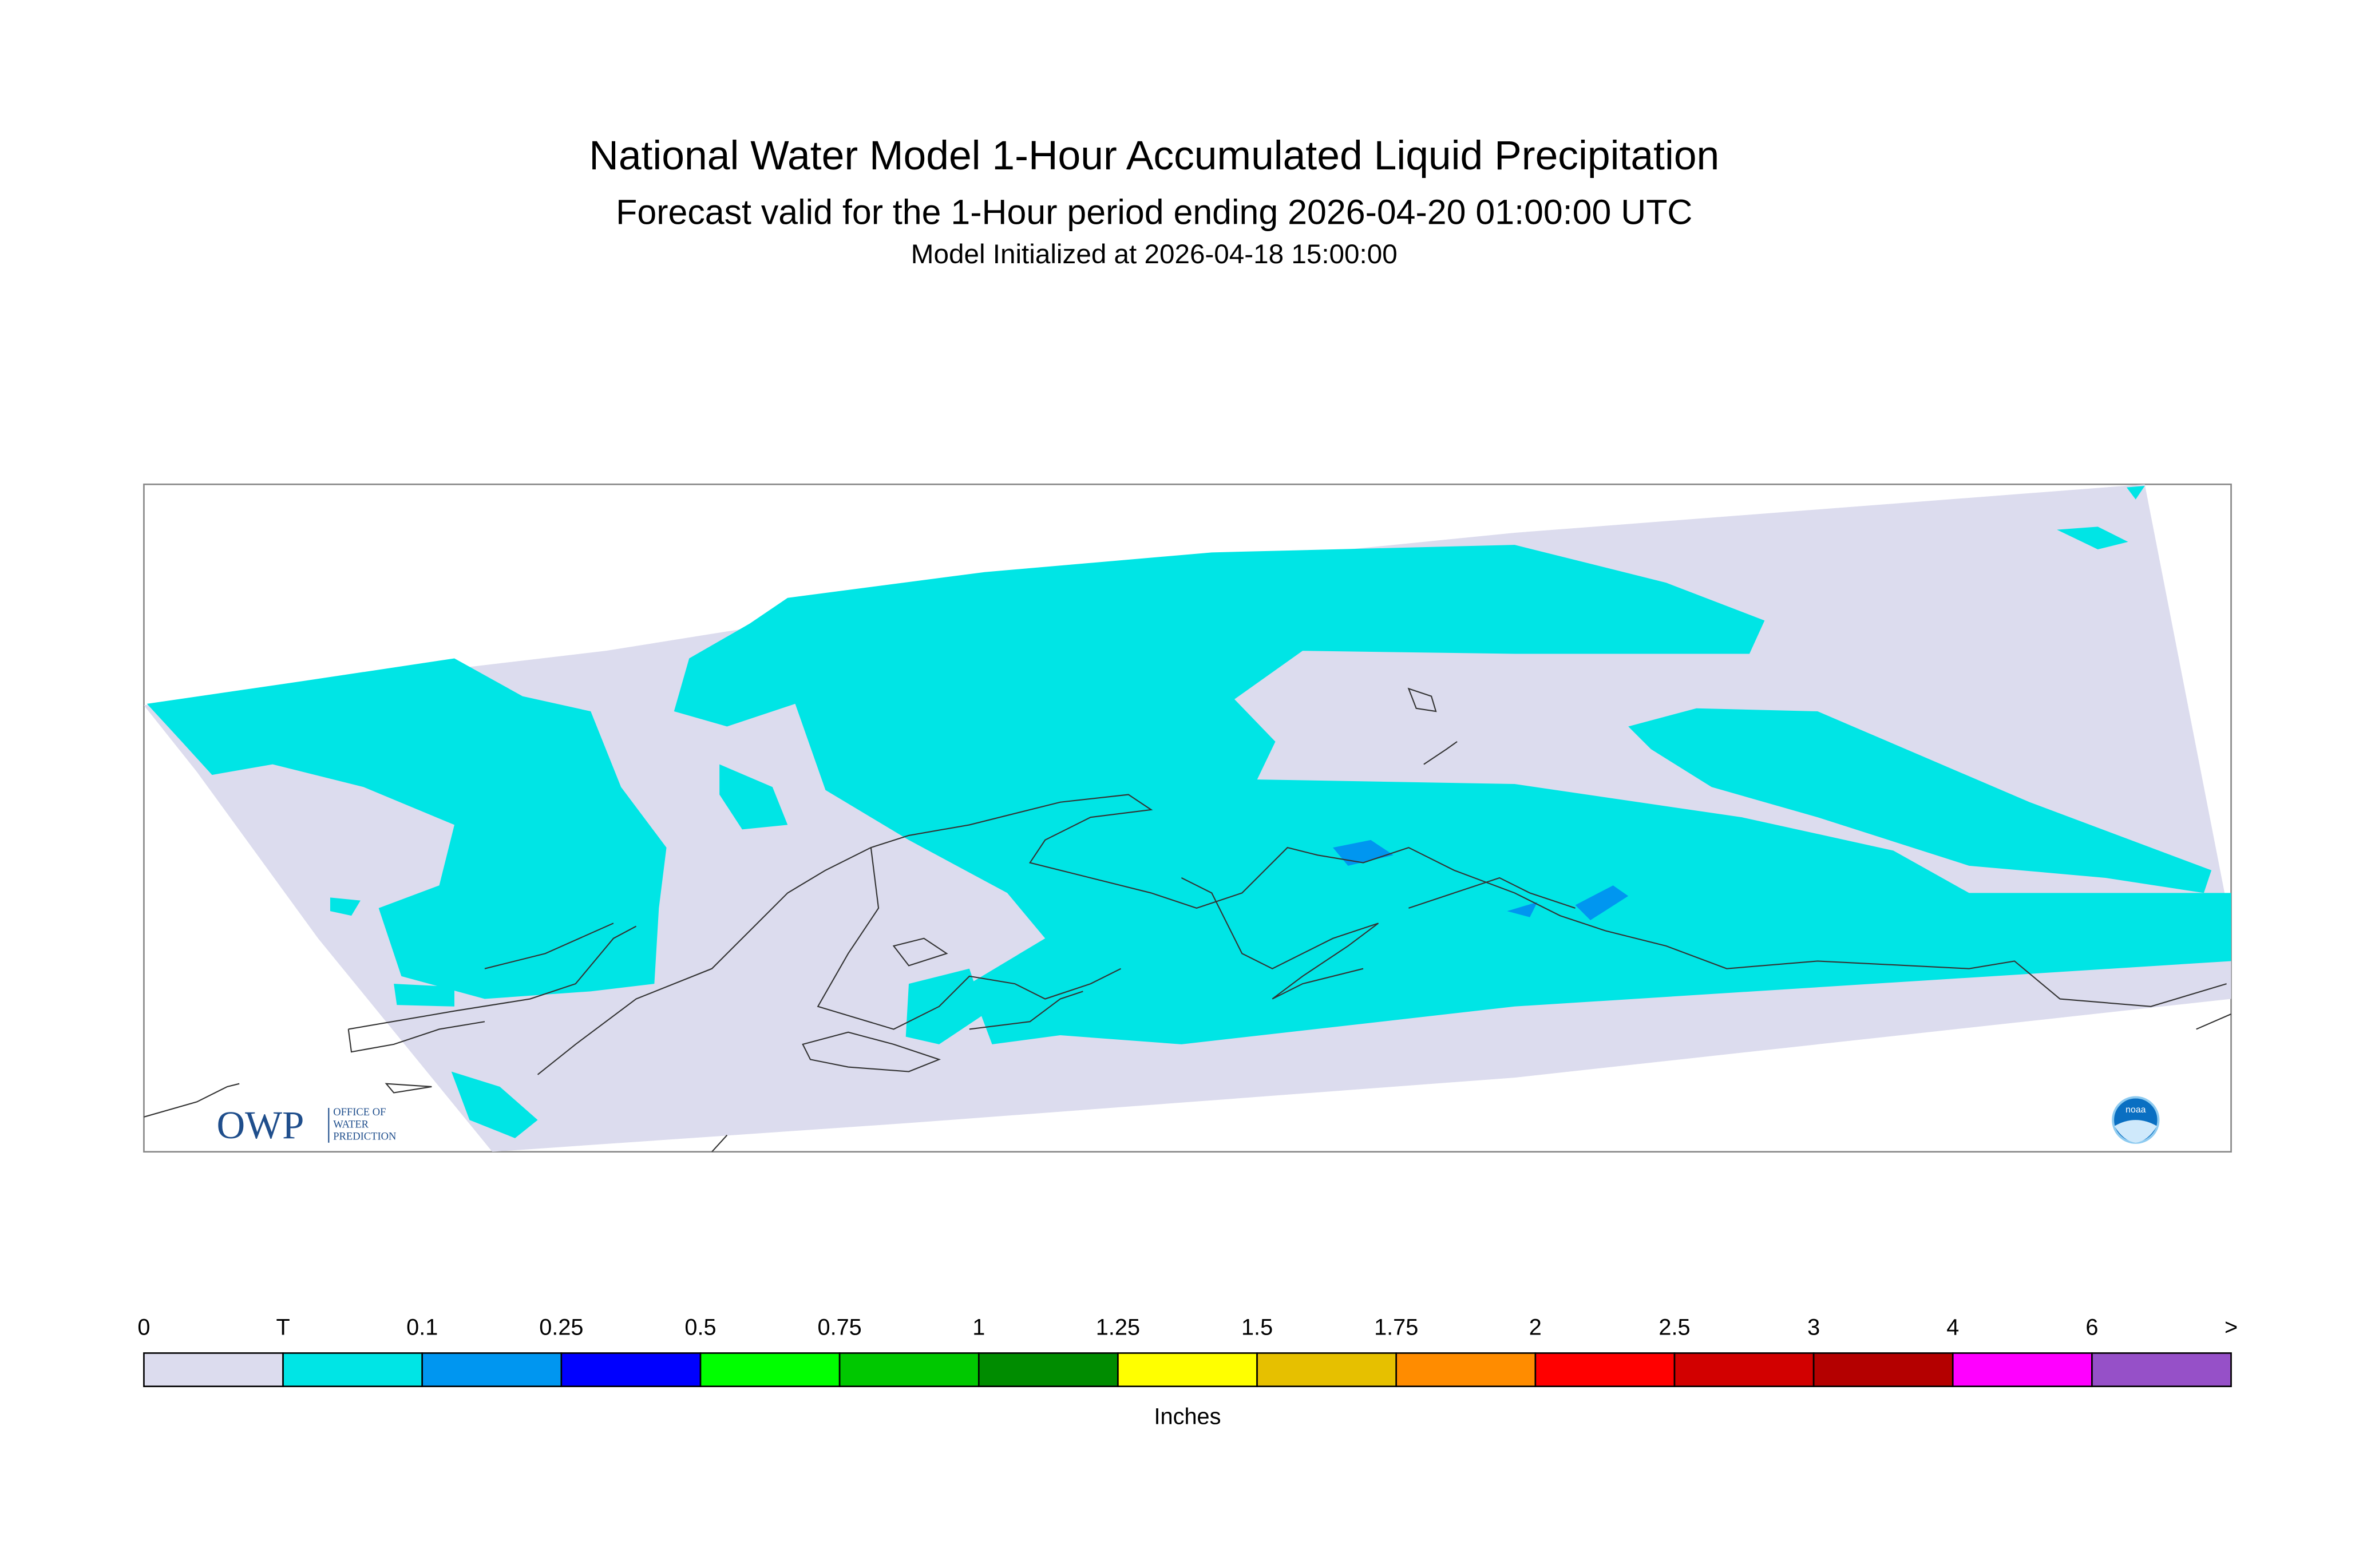 This screenshot has height=1568, width=2375. I want to click on legend-label: T, so click(283, 1327).